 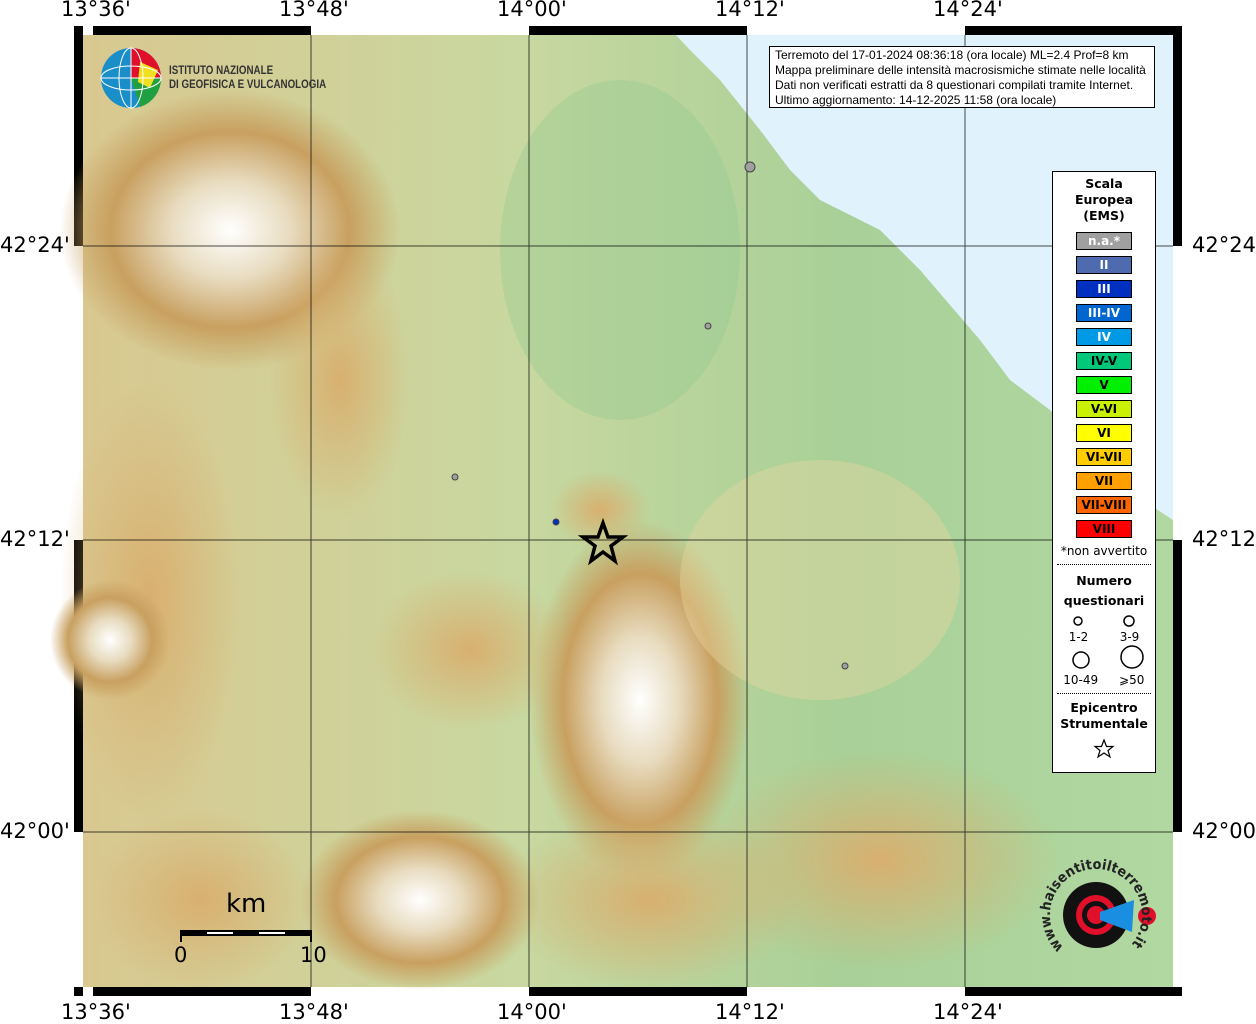 What do you see at coordinates (1104, 707) in the screenshot?
I see `epicenter-title: Epicentro` at bounding box center [1104, 707].